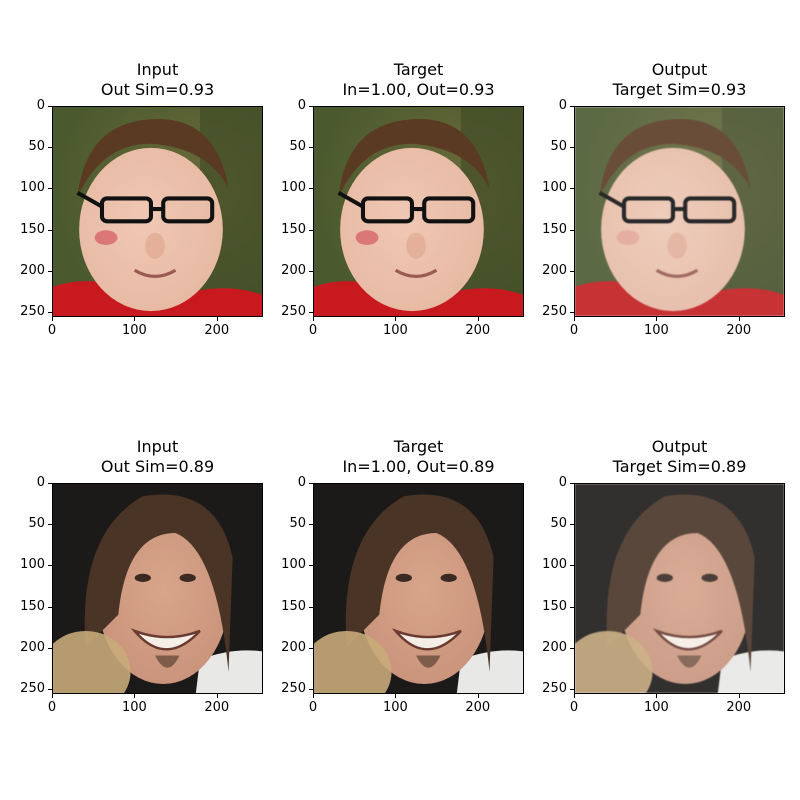 This screenshot has height=800, width=800. I want to click on panel-title: Output Target Sim=0.93, so click(675, 80).